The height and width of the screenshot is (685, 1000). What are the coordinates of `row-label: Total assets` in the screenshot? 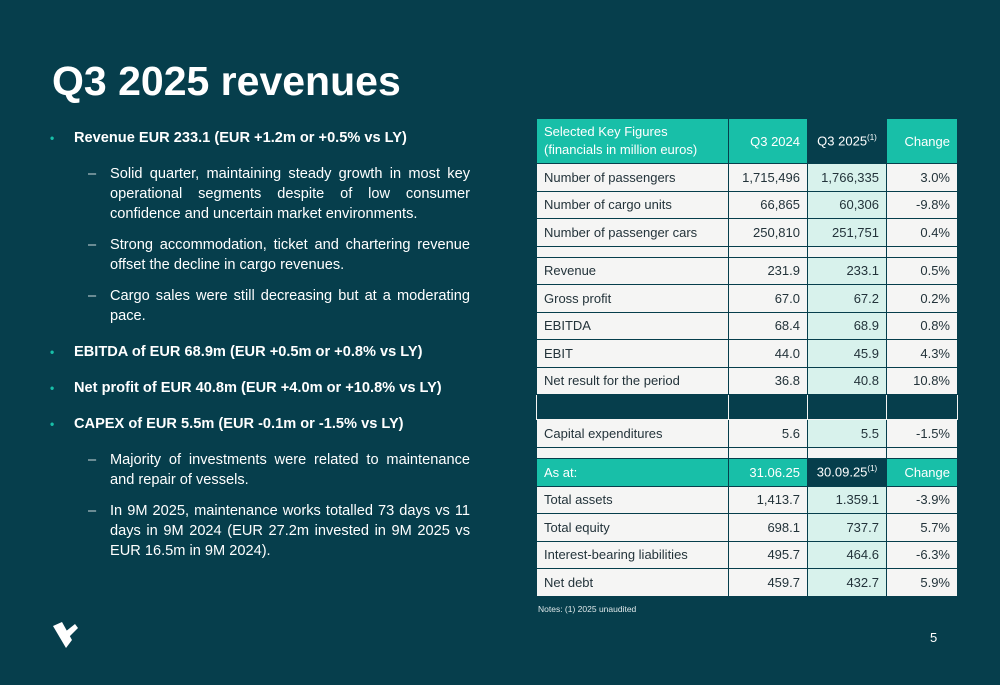 It's located at (632, 499).